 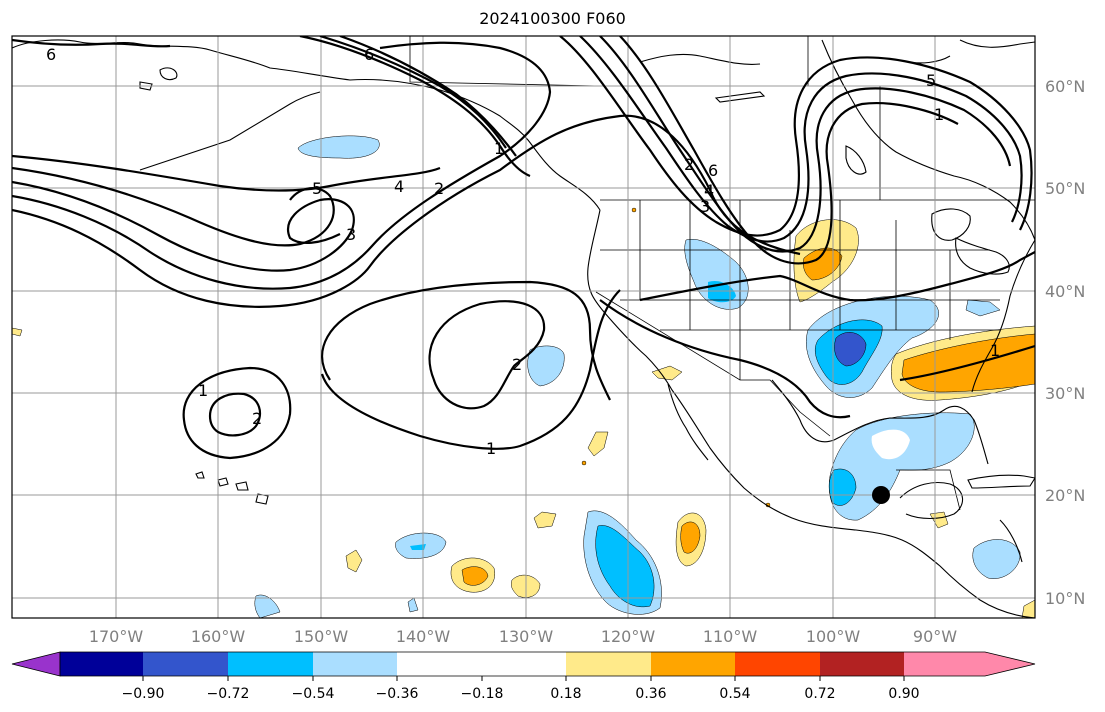 What do you see at coordinates (628, 636) in the screenshot?
I see `lon-label: 120°W` at bounding box center [628, 636].